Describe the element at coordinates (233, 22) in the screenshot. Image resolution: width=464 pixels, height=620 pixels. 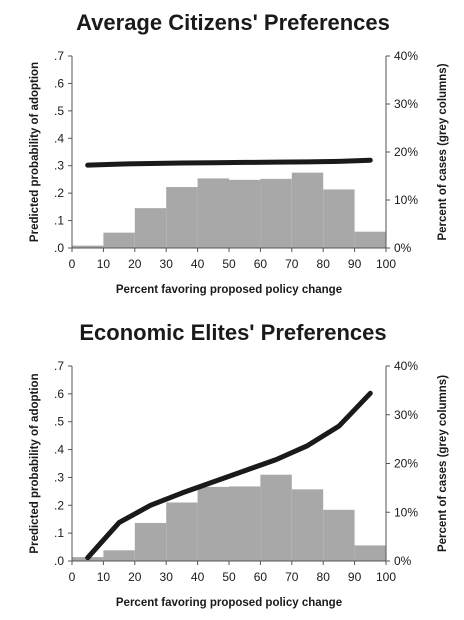
I see `chart-title: Average Citizens' Preferences` at that location.